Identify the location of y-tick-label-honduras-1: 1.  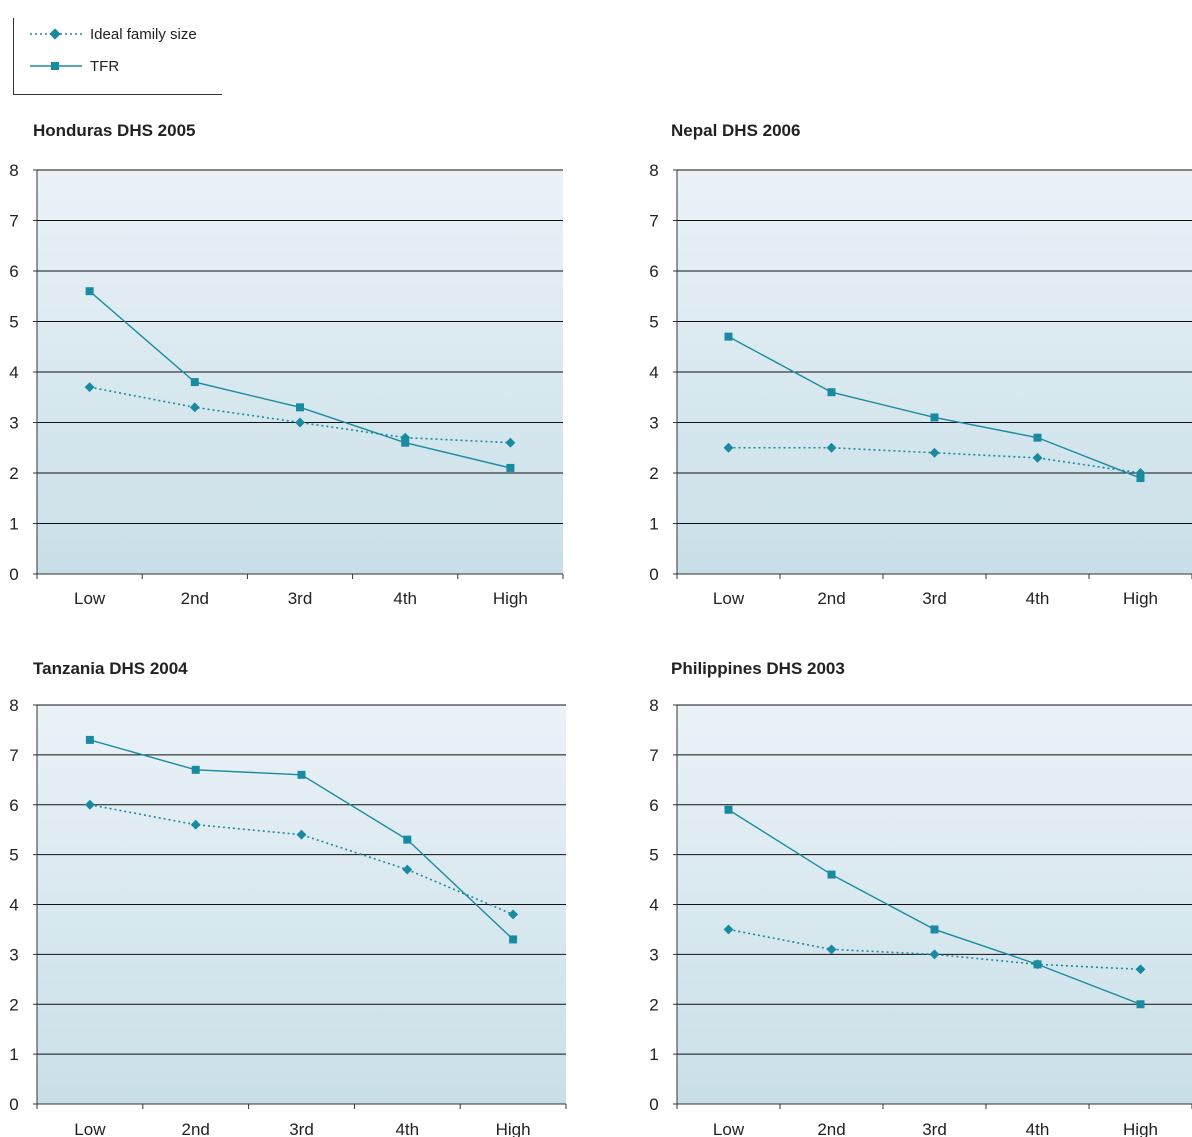
(13, 524).